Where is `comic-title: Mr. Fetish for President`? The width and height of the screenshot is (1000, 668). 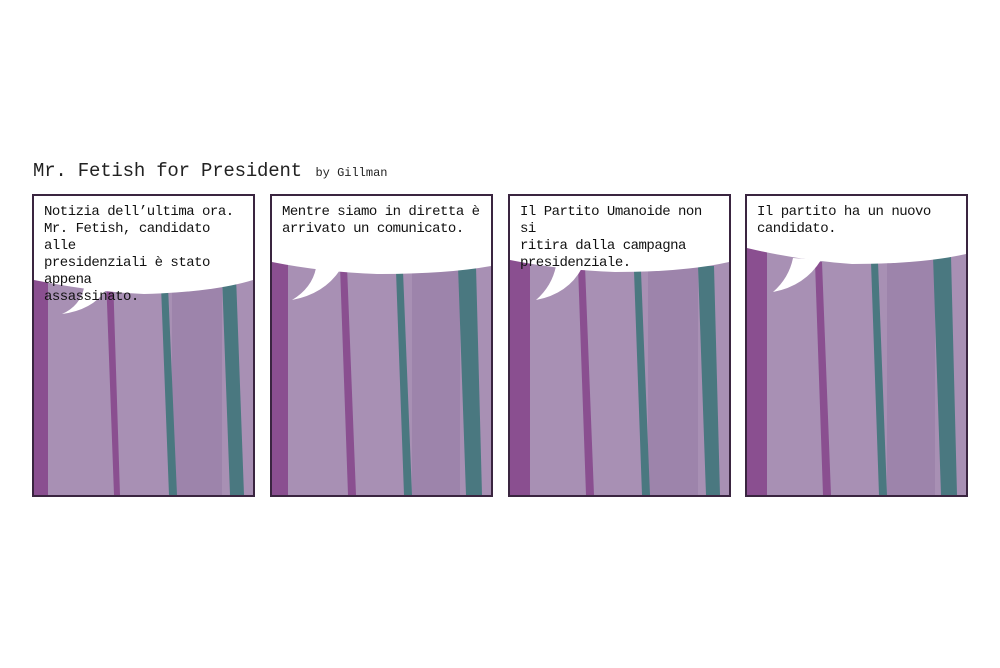 comic-title: Mr. Fetish for President is located at coordinates (167, 171).